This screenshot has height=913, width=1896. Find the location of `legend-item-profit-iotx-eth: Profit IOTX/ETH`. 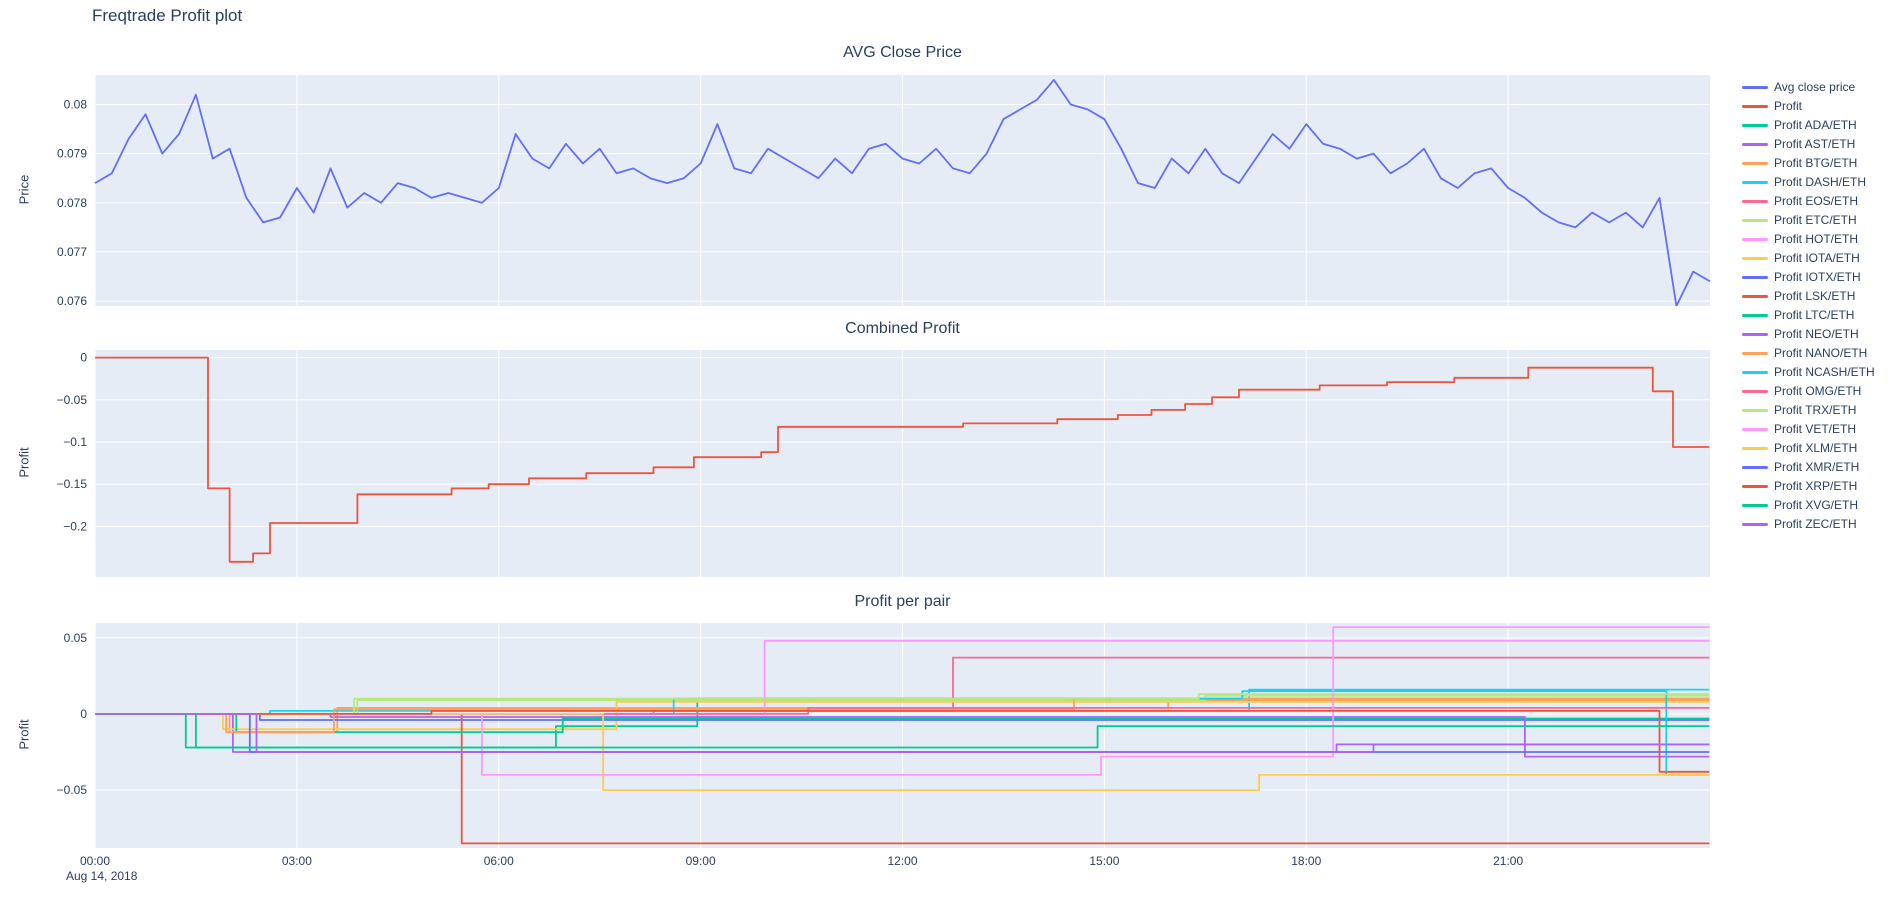

legend-item-profit-iotx-eth: Profit IOTX/ETH is located at coordinates (1808, 277).